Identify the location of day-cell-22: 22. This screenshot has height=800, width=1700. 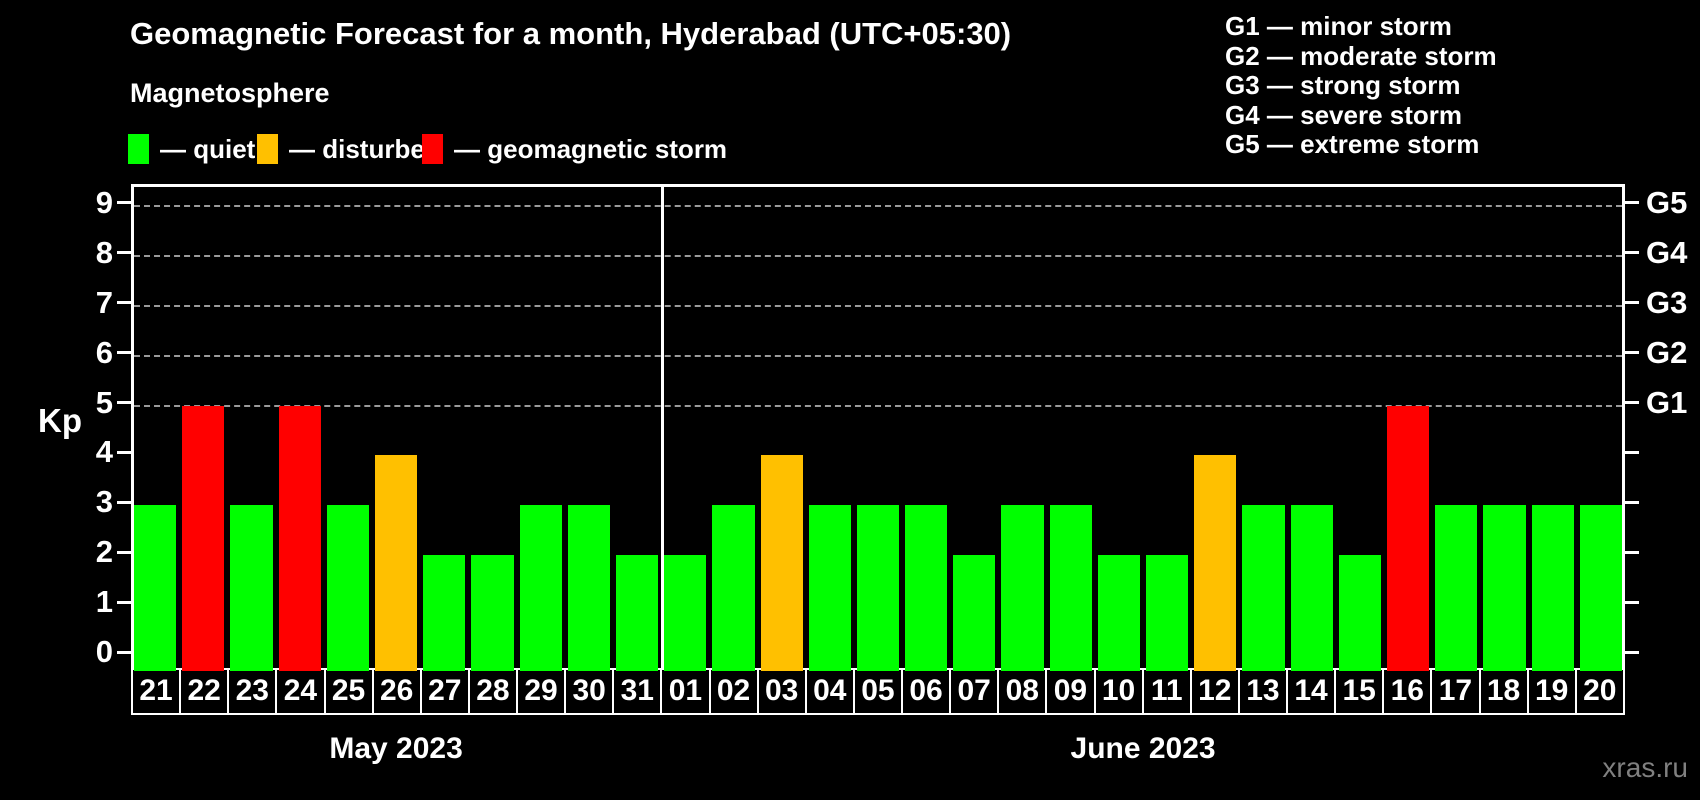
(203, 691).